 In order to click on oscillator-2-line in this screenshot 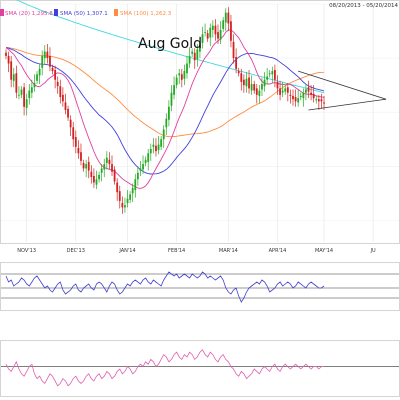, I will do `click(164, 368)`.